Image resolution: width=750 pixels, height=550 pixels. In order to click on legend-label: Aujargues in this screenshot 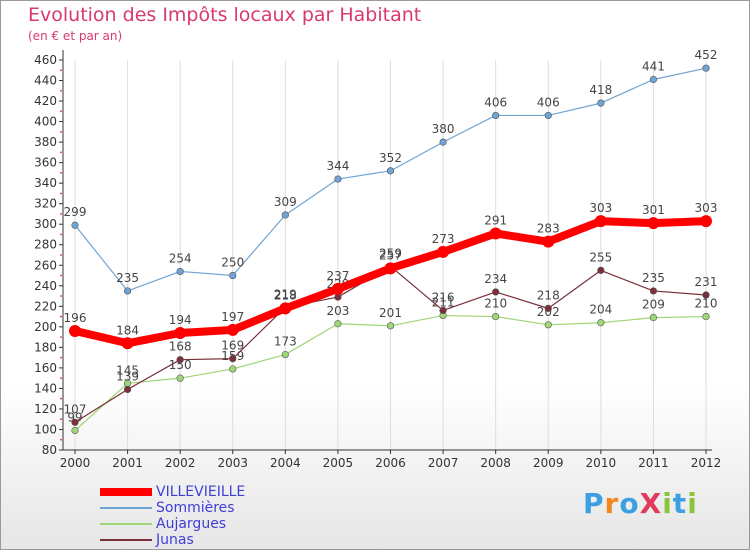, I will do `click(191, 524)`.